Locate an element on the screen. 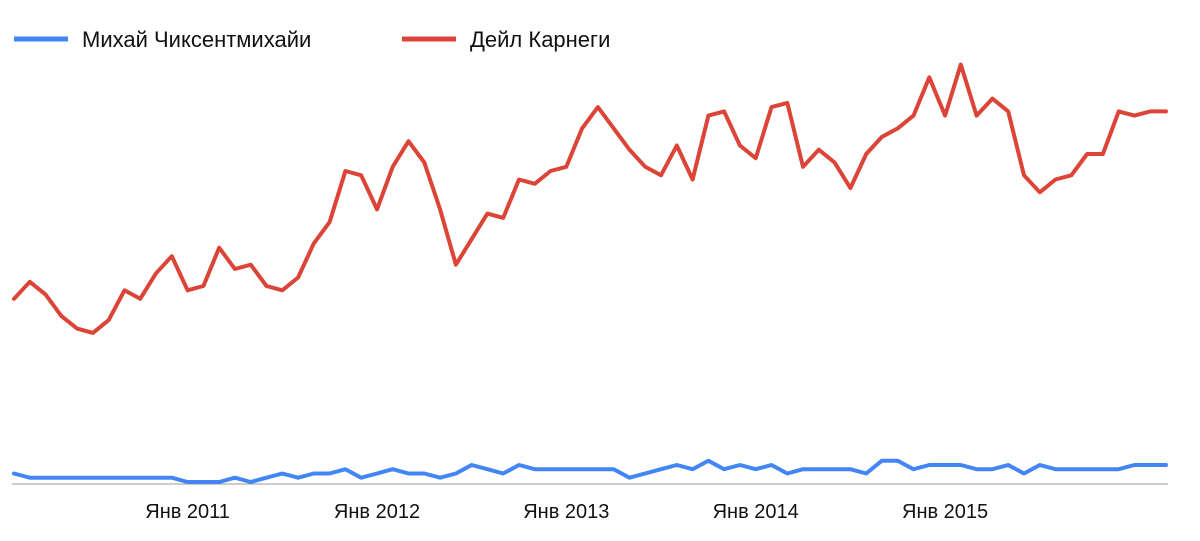 This screenshot has width=1200, height=541. x-tick-label-4: Янв 2015 is located at coordinates (945, 512).